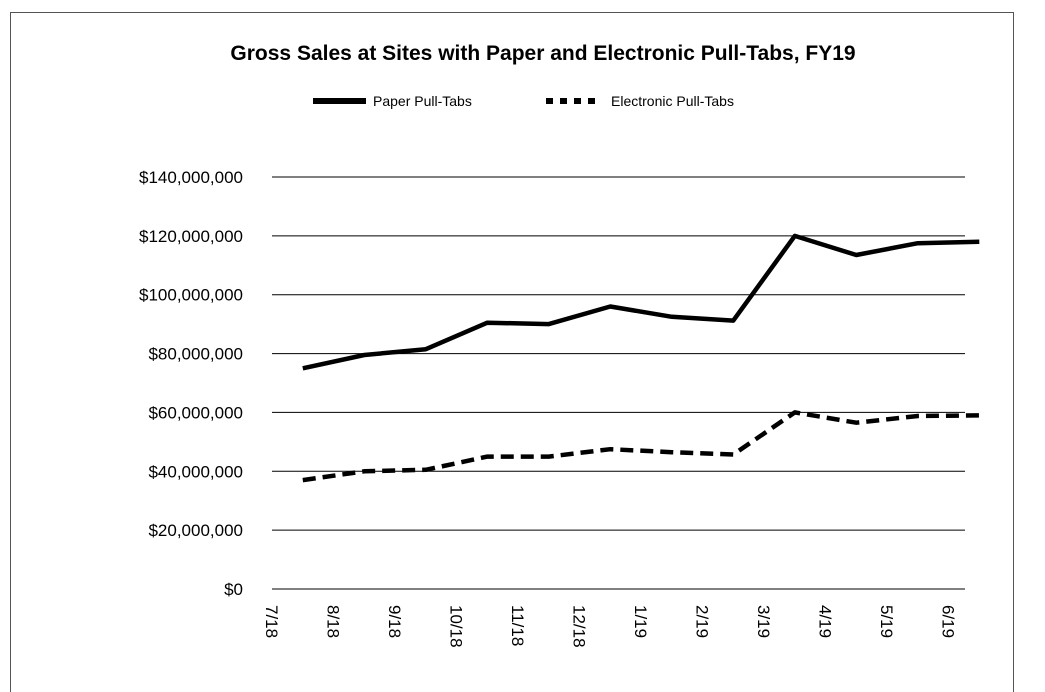 The image size is (1045, 692). What do you see at coordinates (271, 621) in the screenshot?
I see `x-tick-label: 7/18` at bounding box center [271, 621].